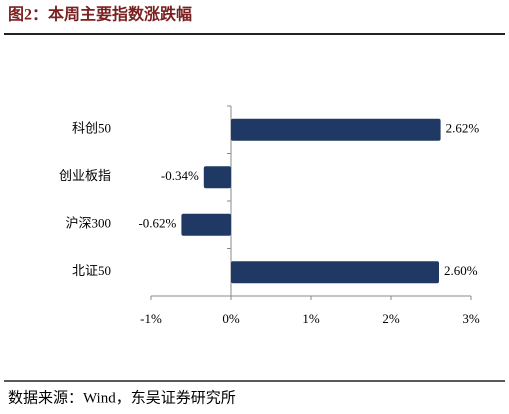 The image size is (509, 414). I want to click on y-tick-label: 创业板指, so click(85, 175).